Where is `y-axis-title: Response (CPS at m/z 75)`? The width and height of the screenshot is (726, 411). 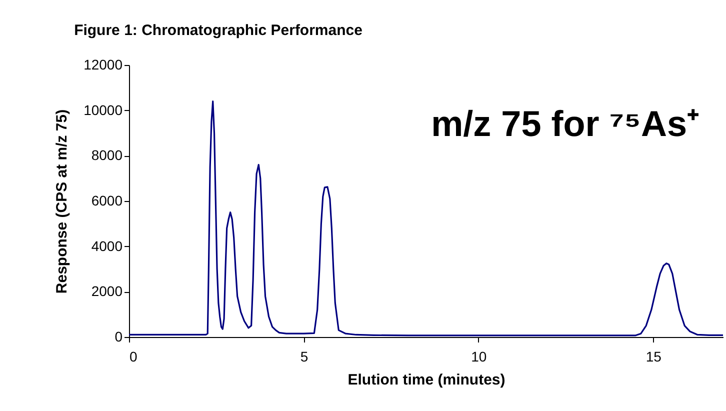 y-axis-title: Response (CPS at m/z 75) is located at coordinates (62, 201).